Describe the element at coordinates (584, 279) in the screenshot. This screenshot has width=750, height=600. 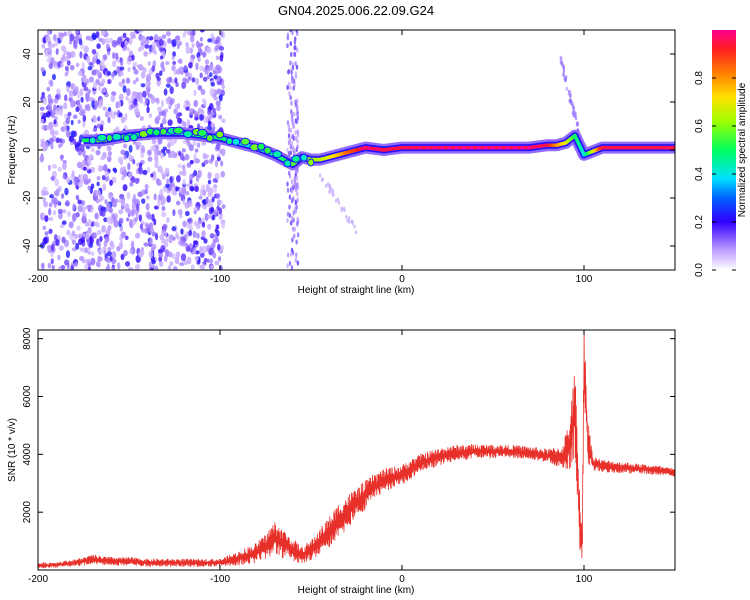
I see `x-tick-label: 100` at that location.